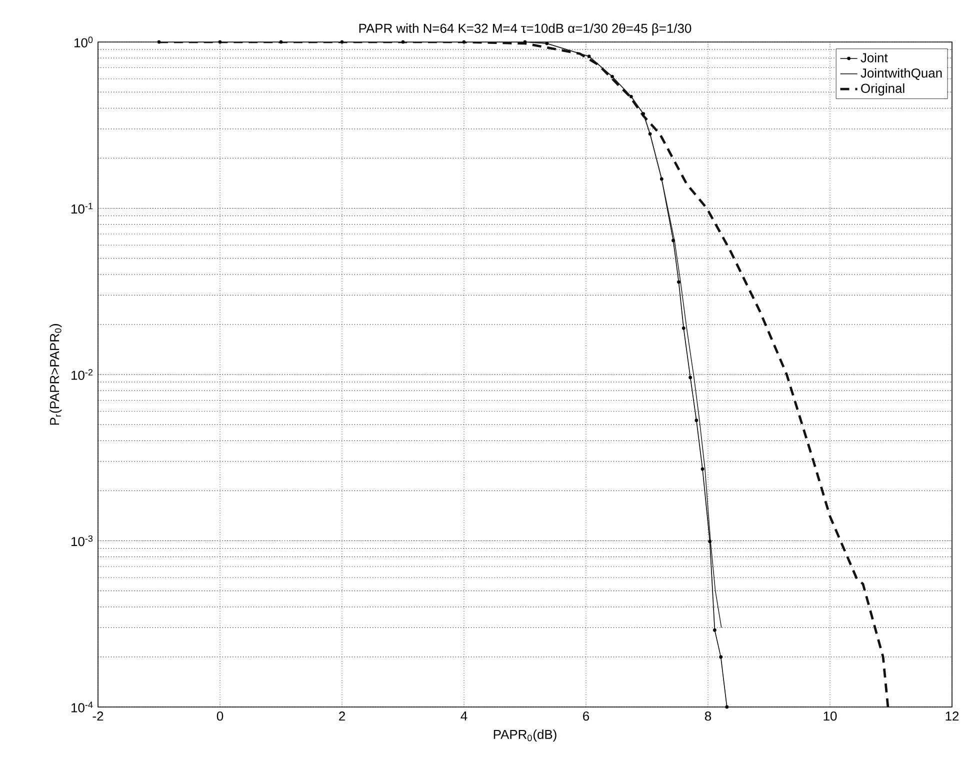 The image size is (966, 779). Describe the element at coordinates (464, 716) in the screenshot. I see `x-tick-label: 4` at that location.